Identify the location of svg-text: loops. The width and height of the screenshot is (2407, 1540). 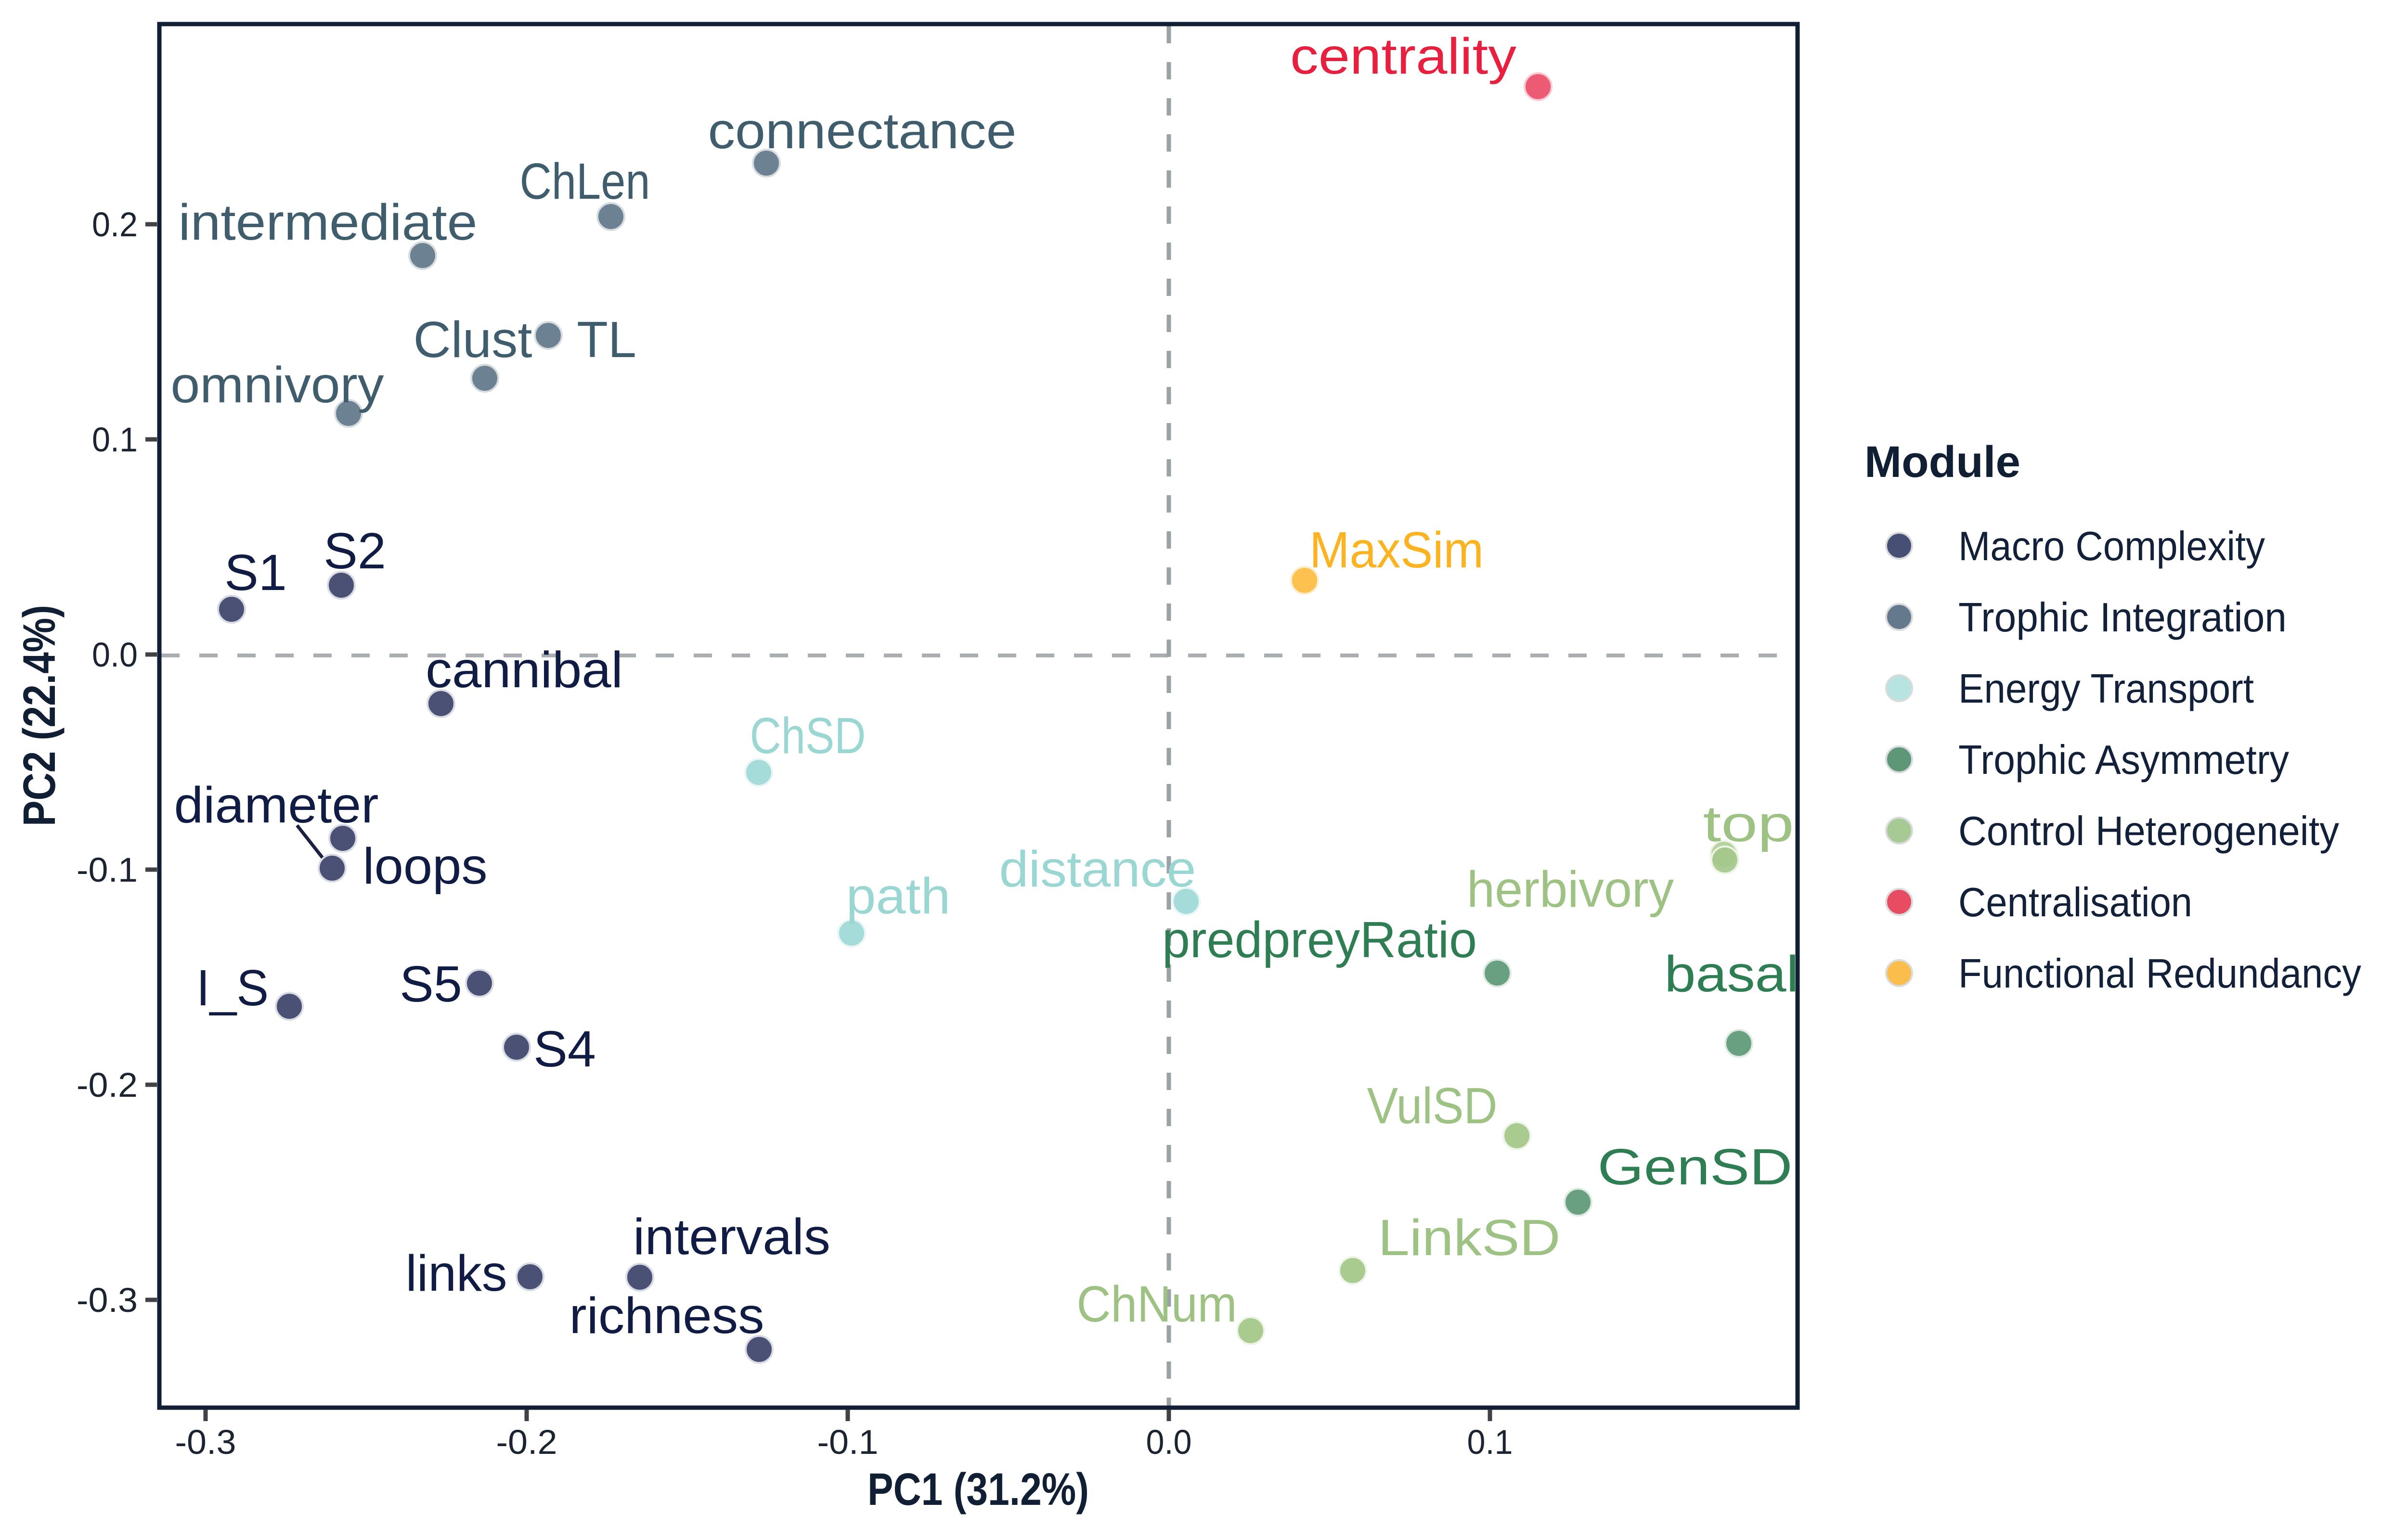
(425, 866).